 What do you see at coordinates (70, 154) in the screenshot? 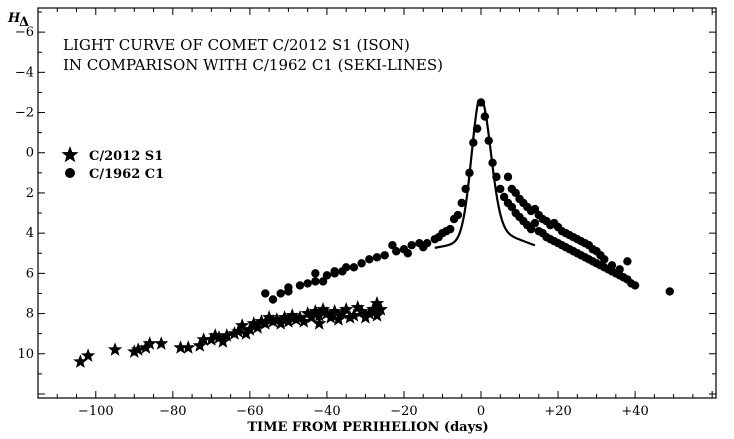
I see `legend-star-marker` at bounding box center [70, 154].